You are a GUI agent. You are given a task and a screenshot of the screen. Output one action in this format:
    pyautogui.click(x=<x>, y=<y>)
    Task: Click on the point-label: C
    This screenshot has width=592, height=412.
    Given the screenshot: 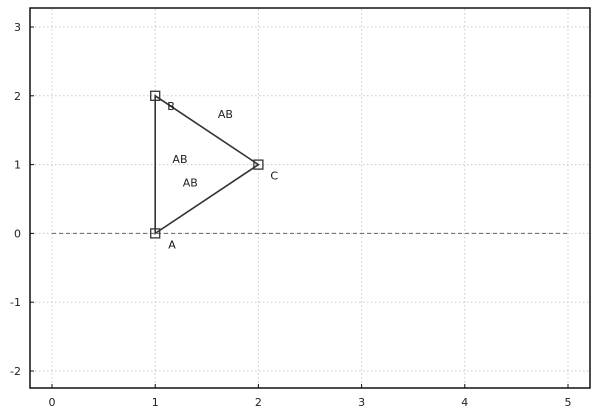 What is the action you would take?
    pyautogui.click(x=274, y=176)
    